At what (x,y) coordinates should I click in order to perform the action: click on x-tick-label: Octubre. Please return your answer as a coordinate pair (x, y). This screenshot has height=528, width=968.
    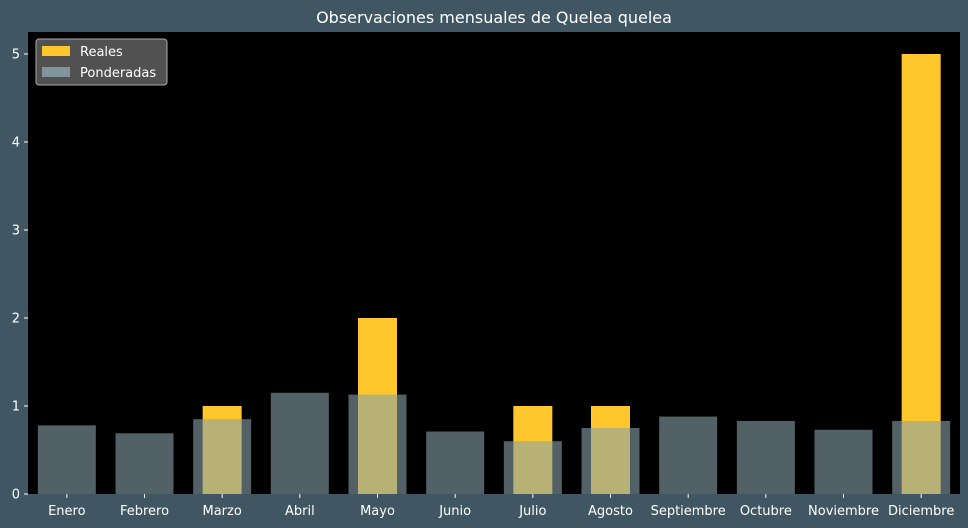
    Looking at the image, I should click on (766, 511).